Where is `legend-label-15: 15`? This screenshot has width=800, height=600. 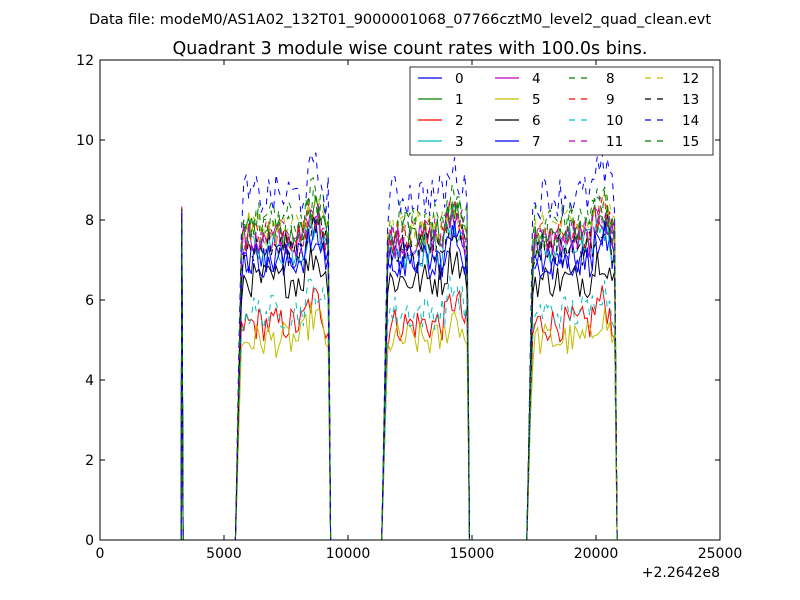 legend-label-15: 15 is located at coordinates (690, 142).